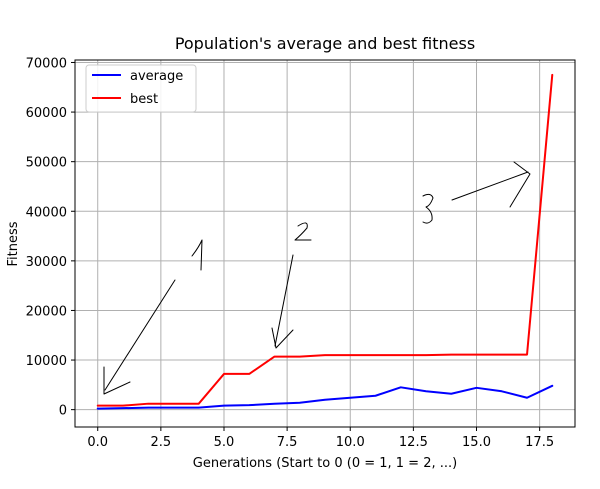  I want to click on y-axis-label: Fitness, so click(13, 243).